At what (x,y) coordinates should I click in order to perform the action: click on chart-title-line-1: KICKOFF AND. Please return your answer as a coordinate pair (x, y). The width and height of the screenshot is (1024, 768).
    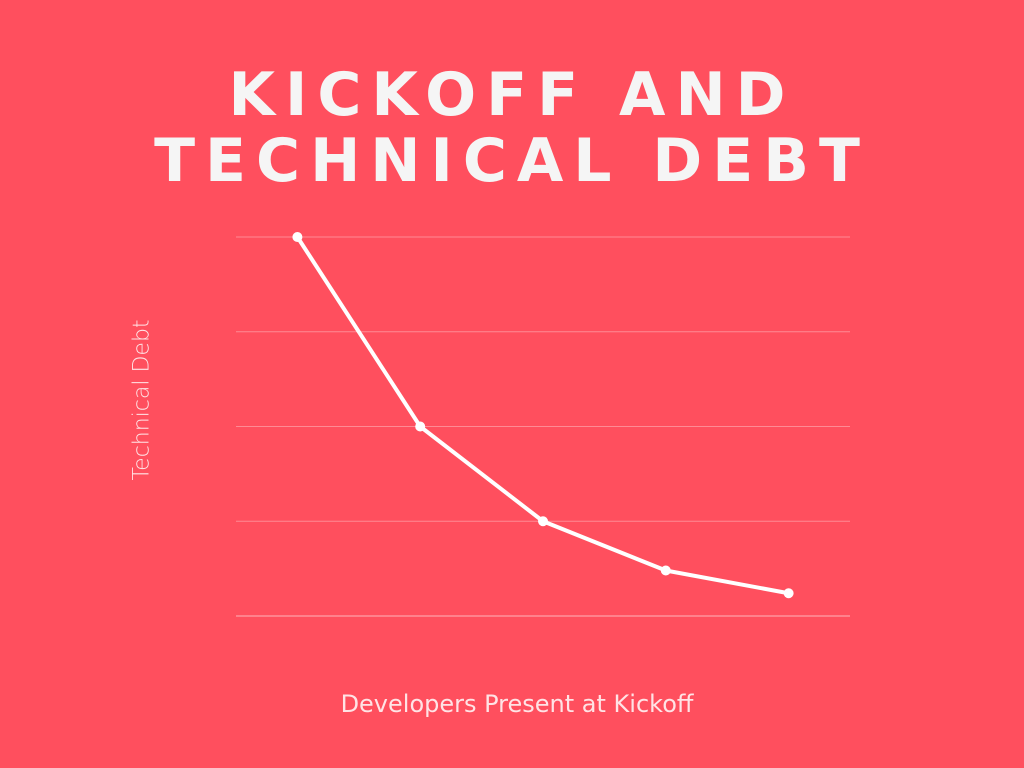
    Looking at the image, I should click on (512, 95).